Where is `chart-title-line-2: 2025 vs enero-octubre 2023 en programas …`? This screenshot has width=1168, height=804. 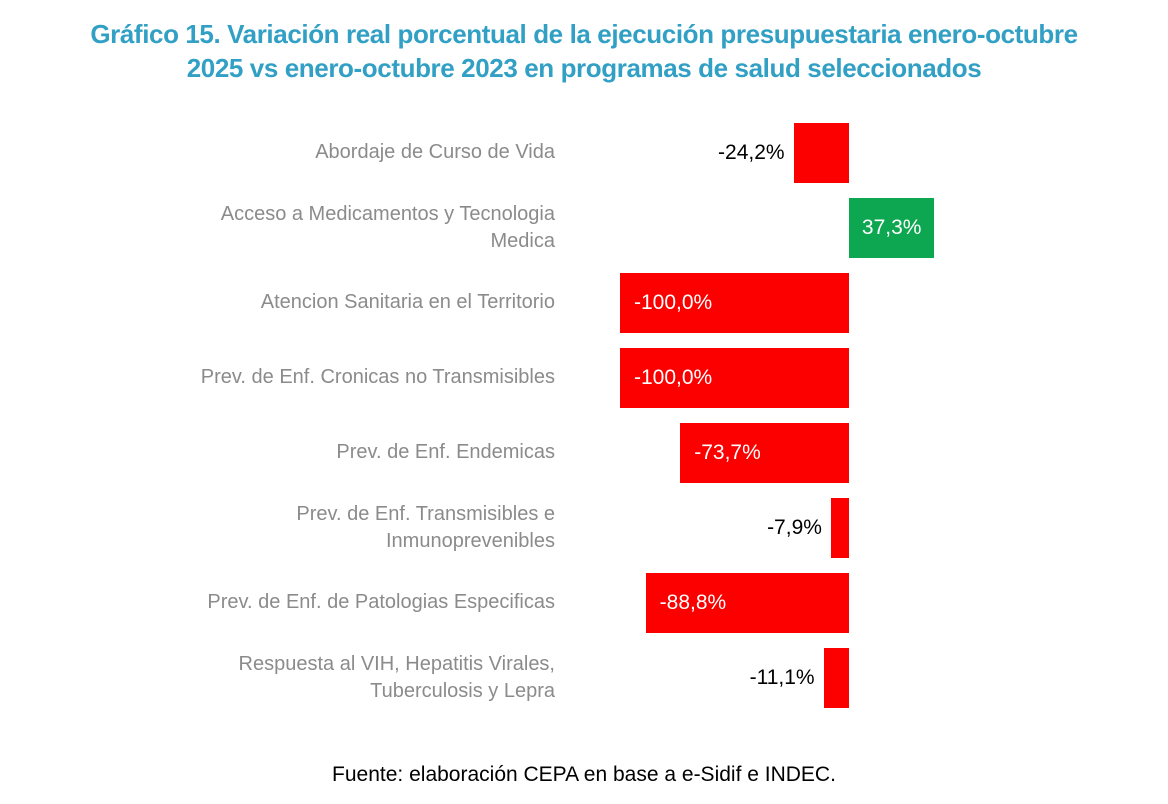
chart-title-line-2: 2025 vs enero-octubre 2023 en programas … is located at coordinates (584, 68).